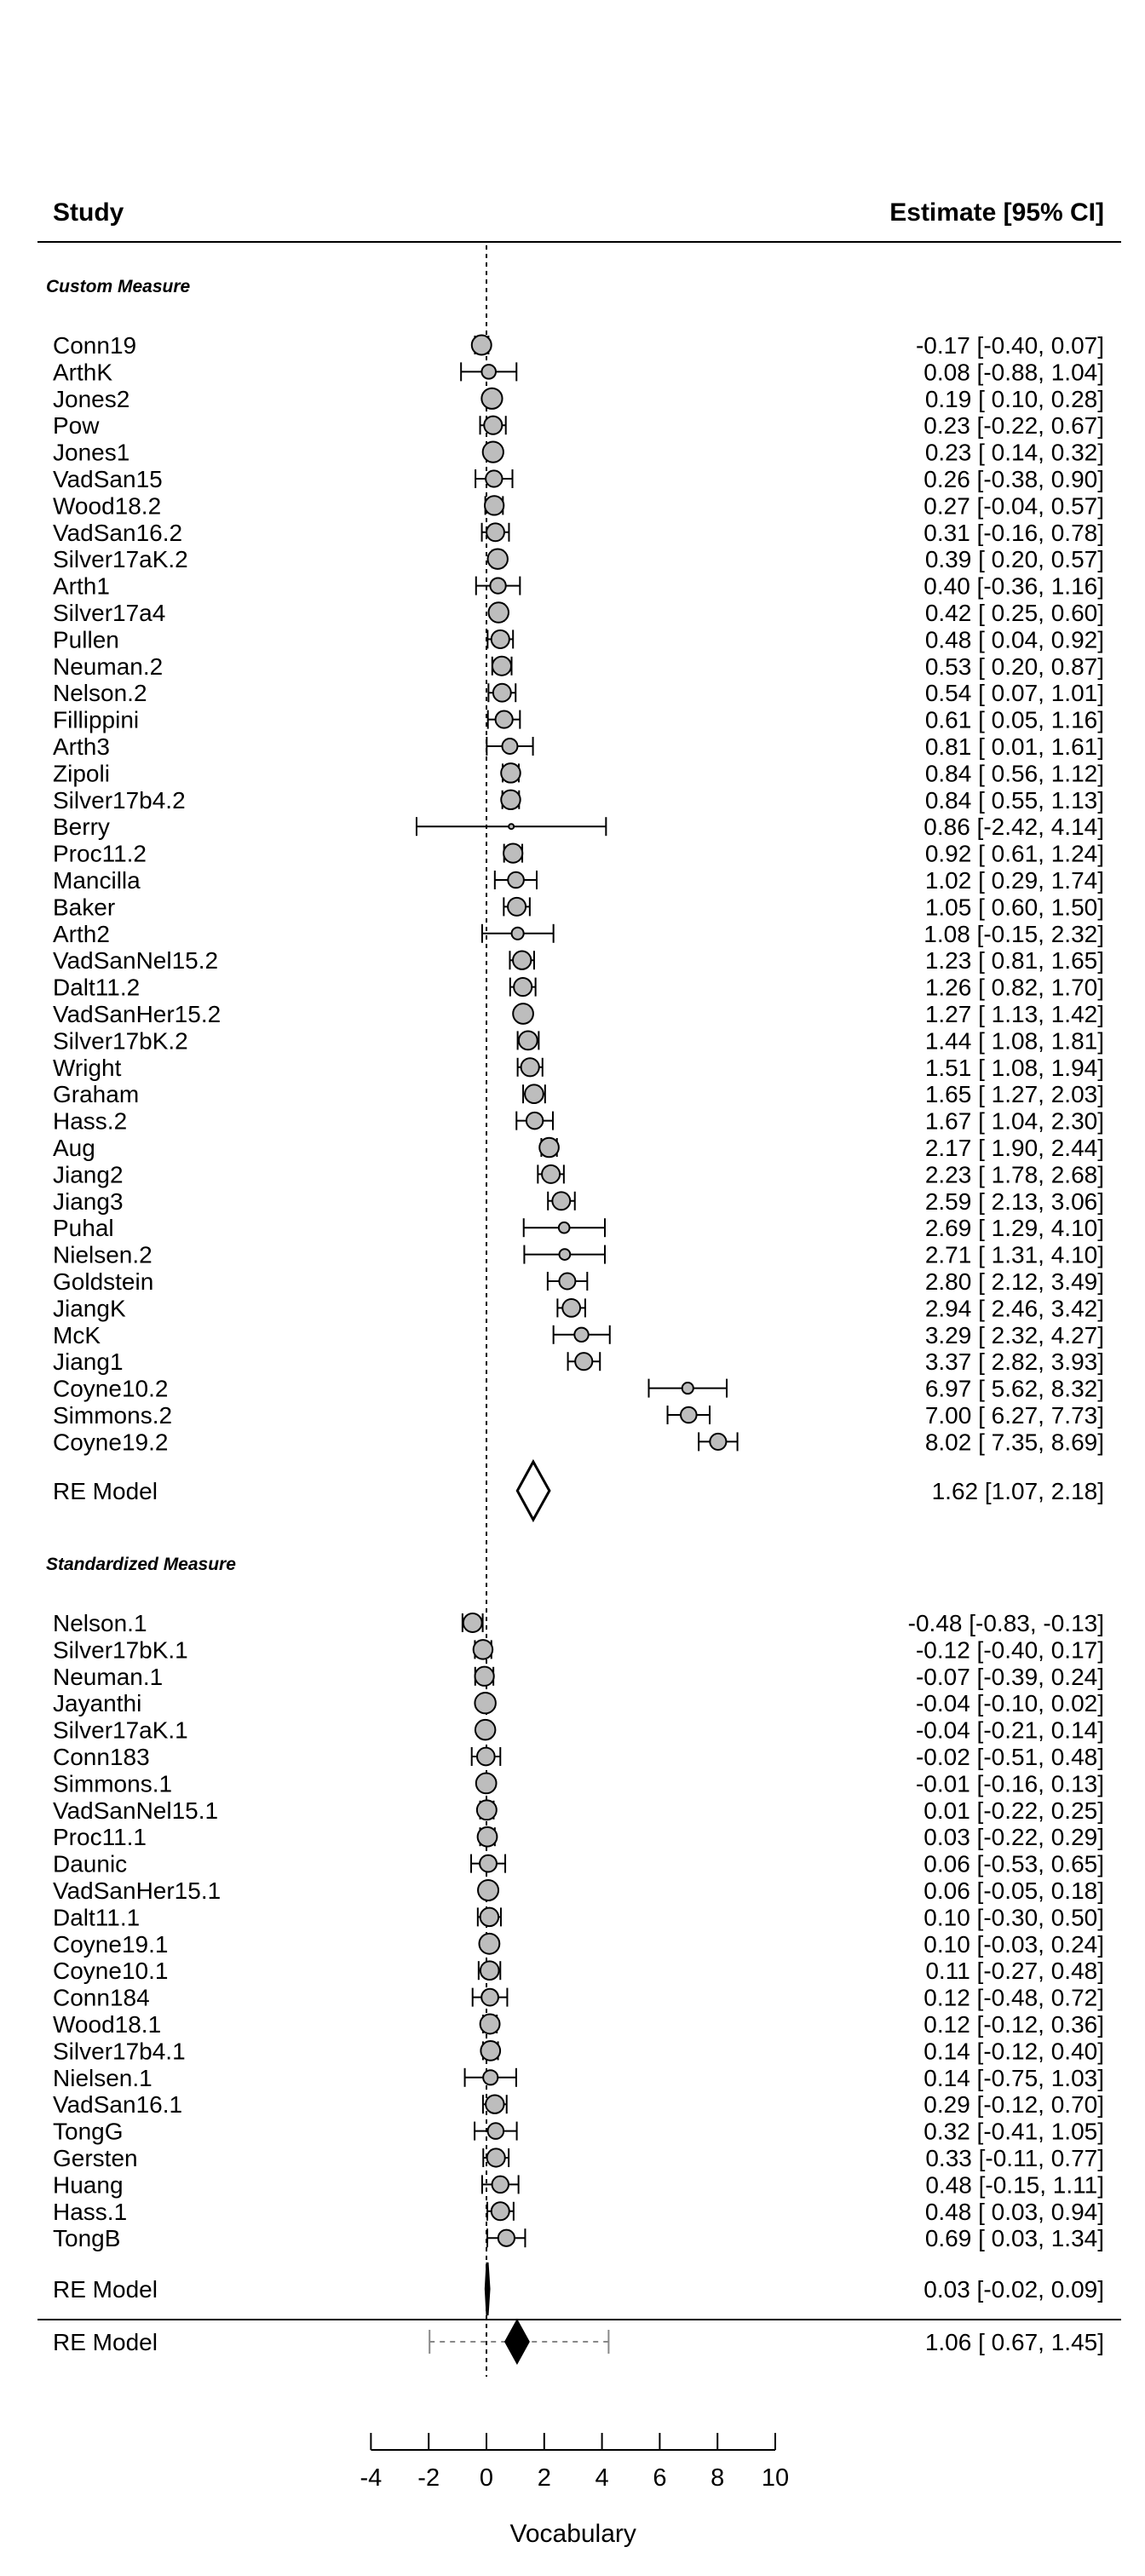  Describe the element at coordinates (578, 1784) in the screenshot. I see `study-row: Simmons.1 -0.01 [-0.16, 0.13]` at that location.